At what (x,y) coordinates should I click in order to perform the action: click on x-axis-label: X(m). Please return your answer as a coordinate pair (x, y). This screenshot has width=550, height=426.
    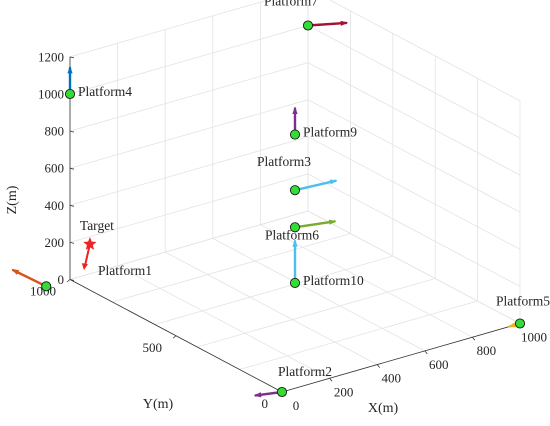
    Looking at the image, I should click on (383, 408).